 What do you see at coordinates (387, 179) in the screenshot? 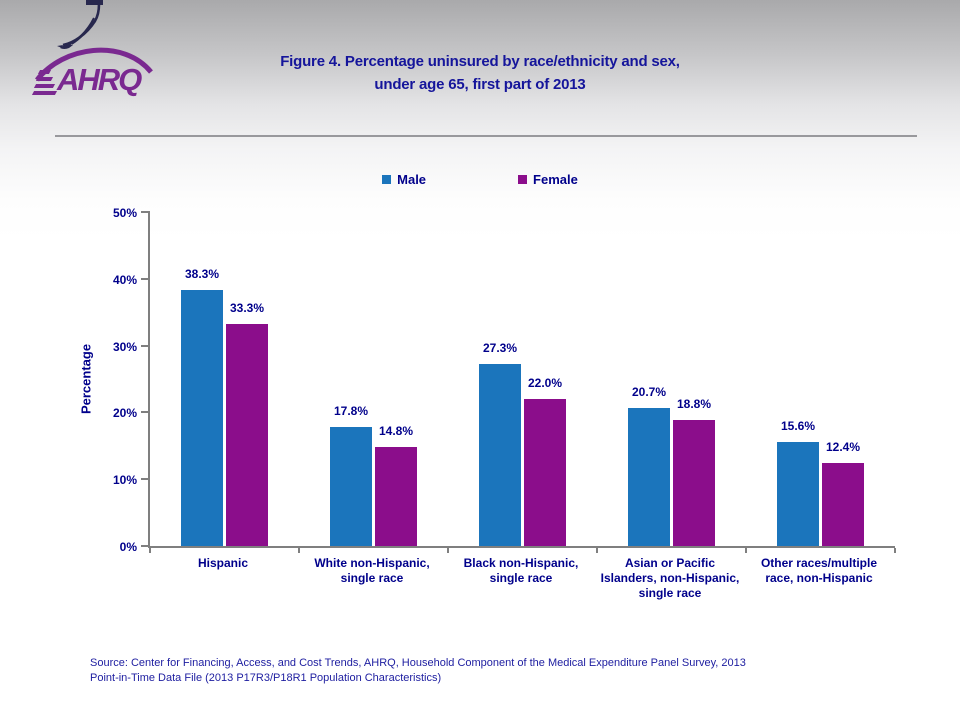
I see `male-legend-swatch` at bounding box center [387, 179].